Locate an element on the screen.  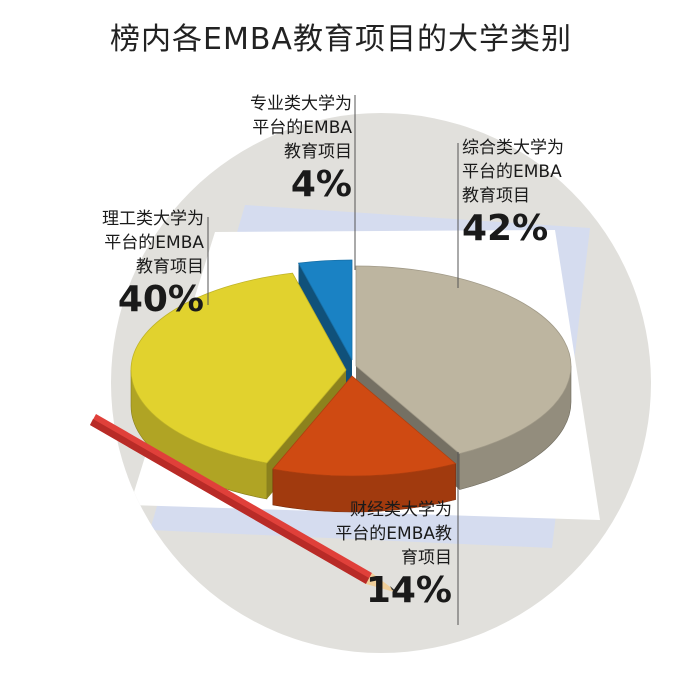
label-zonghe-line-1: 综合类大学为 is located at coordinates (513, 148).